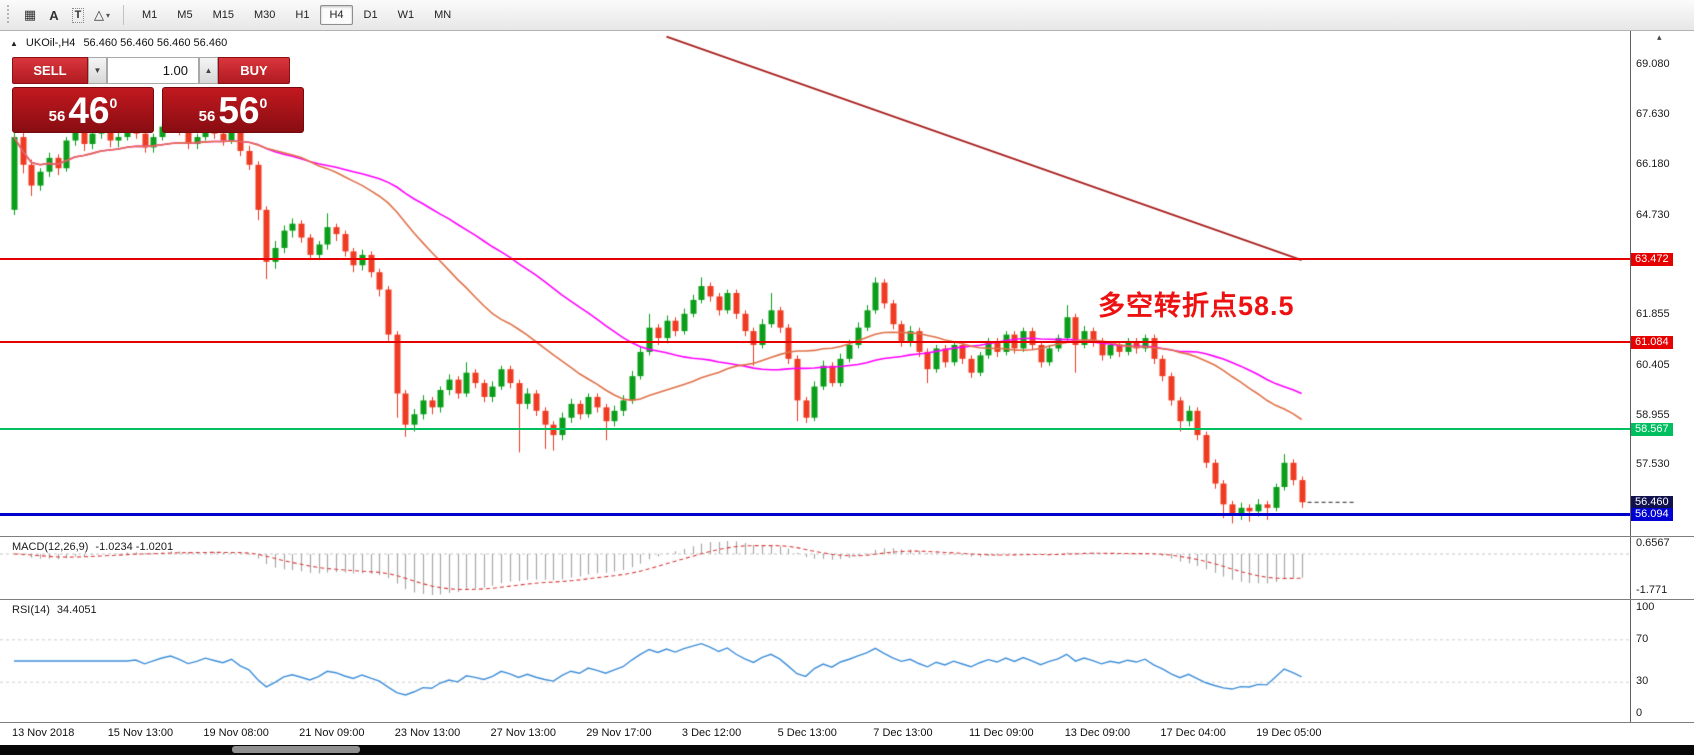 This screenshot has height=755, width=1694. Describe the element at coordinates (76, 610) in the screenshot. I see `rsi-value: 34.4051` at that location.